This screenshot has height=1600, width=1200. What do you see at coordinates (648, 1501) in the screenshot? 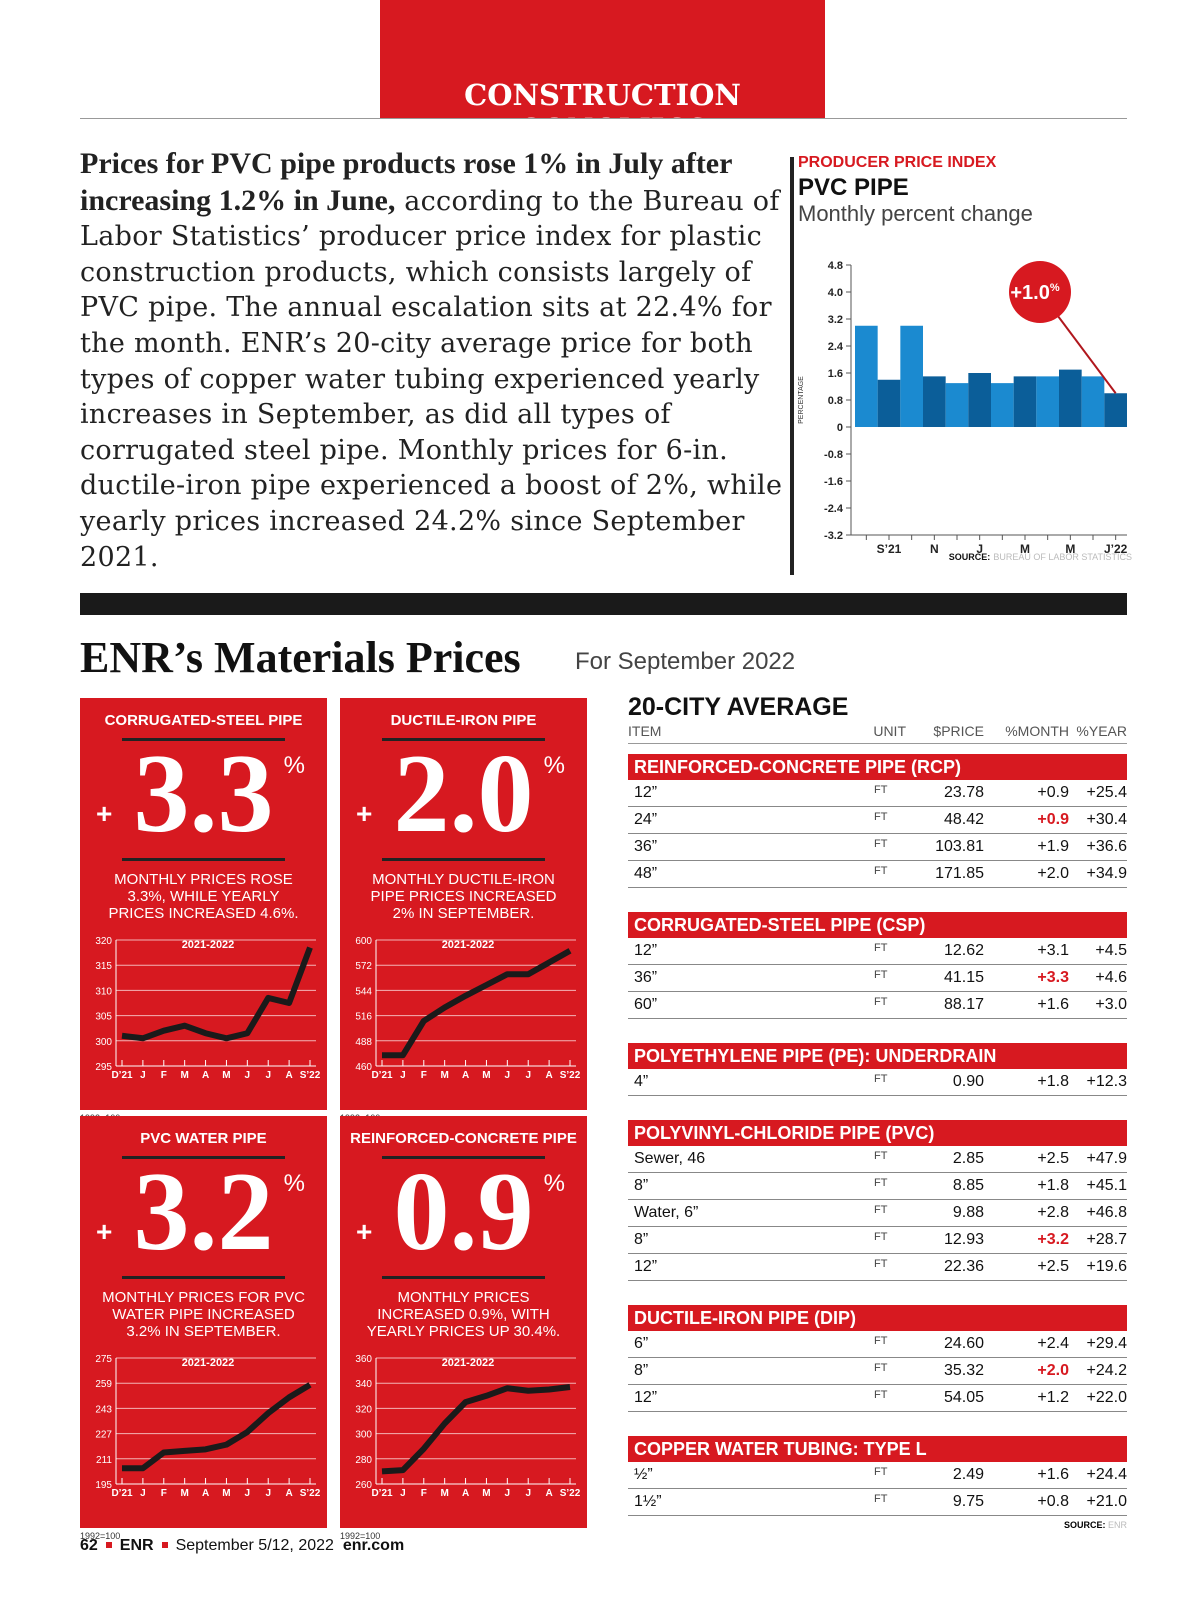
I see `item: 1½”` at bounding box center [648, 1501].